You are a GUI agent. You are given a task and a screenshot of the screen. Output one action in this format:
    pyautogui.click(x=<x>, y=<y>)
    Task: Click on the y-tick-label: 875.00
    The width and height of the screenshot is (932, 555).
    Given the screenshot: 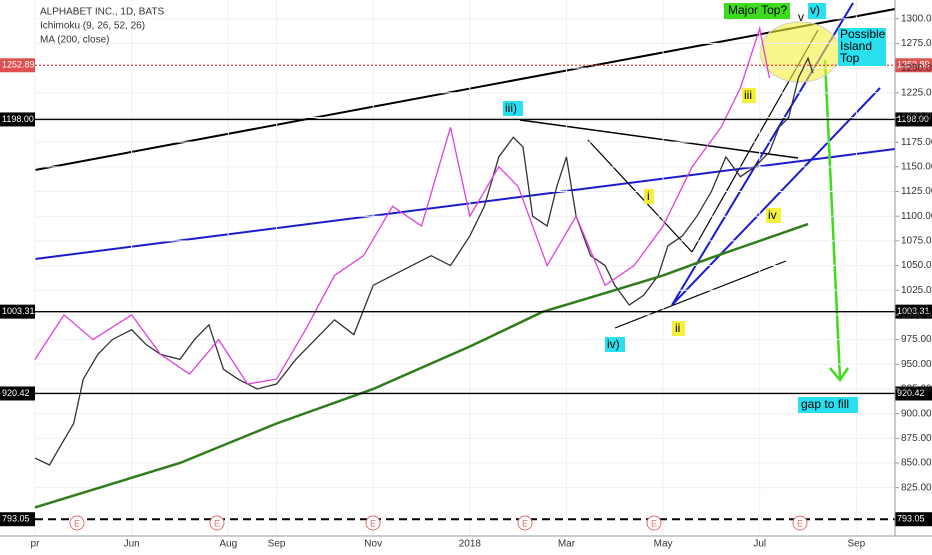 What is the action you would take?
    pyautogui.click(x=916, y=438)
    